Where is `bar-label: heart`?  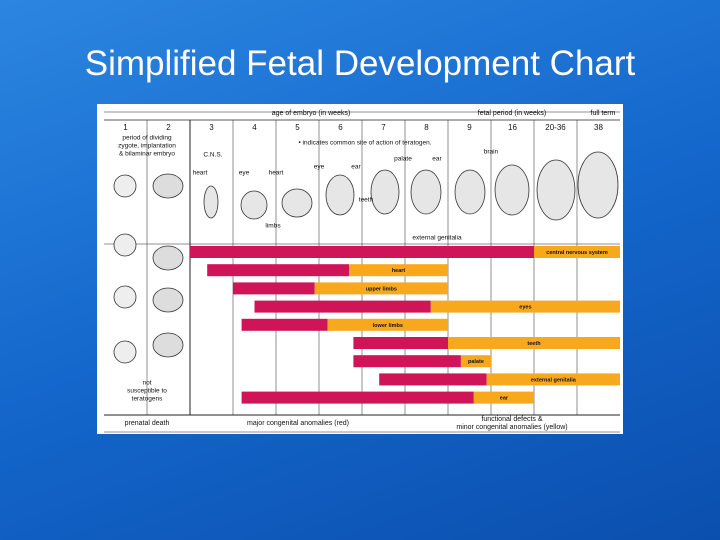 bar-label: heart is located at coordinates (399, 271).